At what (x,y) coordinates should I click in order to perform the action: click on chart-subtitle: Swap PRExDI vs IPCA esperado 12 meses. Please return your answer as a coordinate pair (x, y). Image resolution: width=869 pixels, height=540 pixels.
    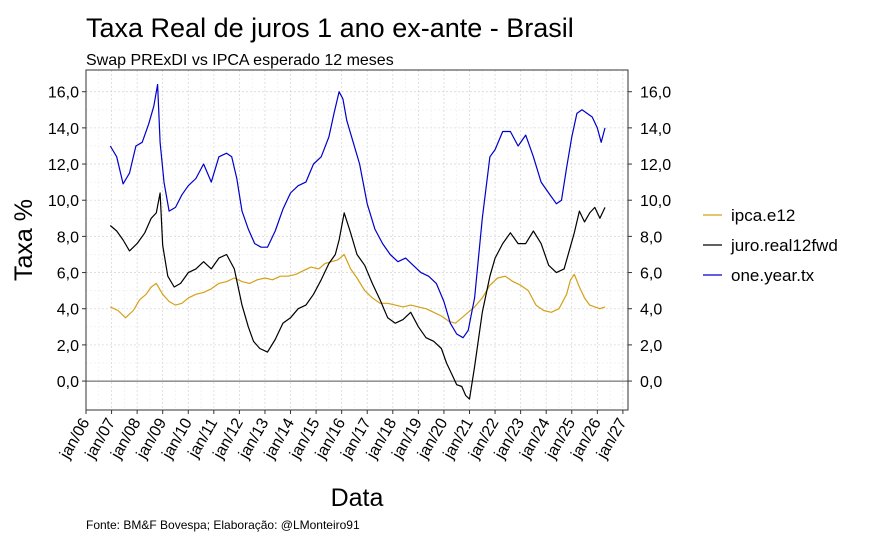
    Looking at the image, I should click on (240, 60).